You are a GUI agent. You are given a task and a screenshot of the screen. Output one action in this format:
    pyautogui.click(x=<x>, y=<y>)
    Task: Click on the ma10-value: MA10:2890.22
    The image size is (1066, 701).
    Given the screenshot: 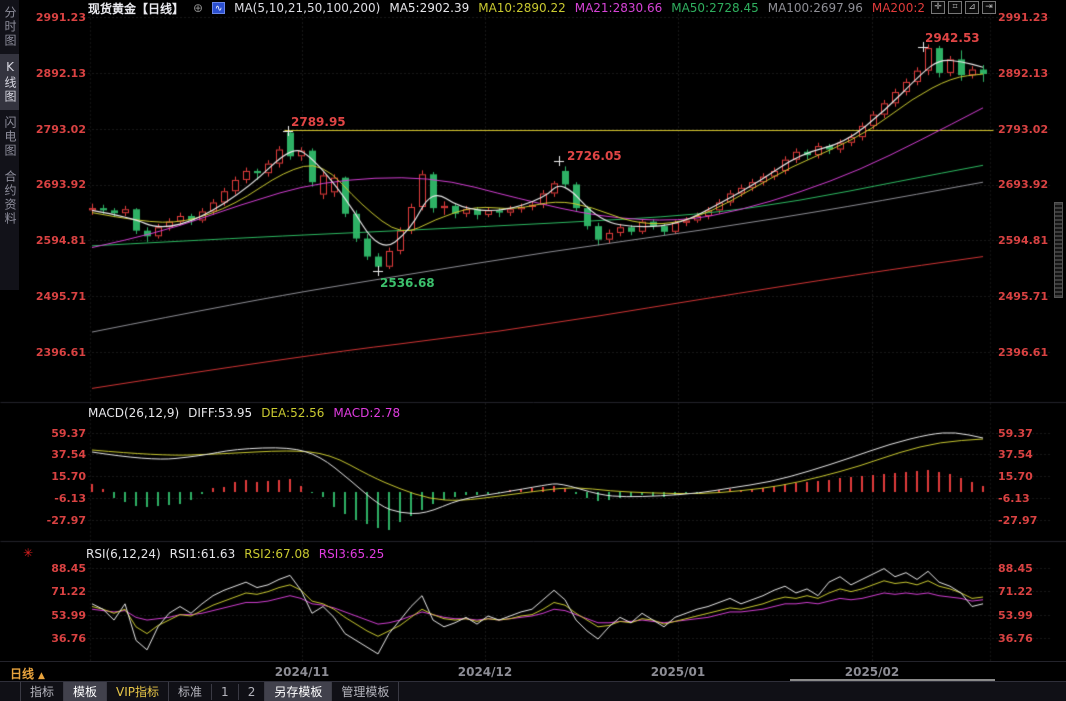 What is the action you would take?
    pyautogui.click(x=522, y=8)
    